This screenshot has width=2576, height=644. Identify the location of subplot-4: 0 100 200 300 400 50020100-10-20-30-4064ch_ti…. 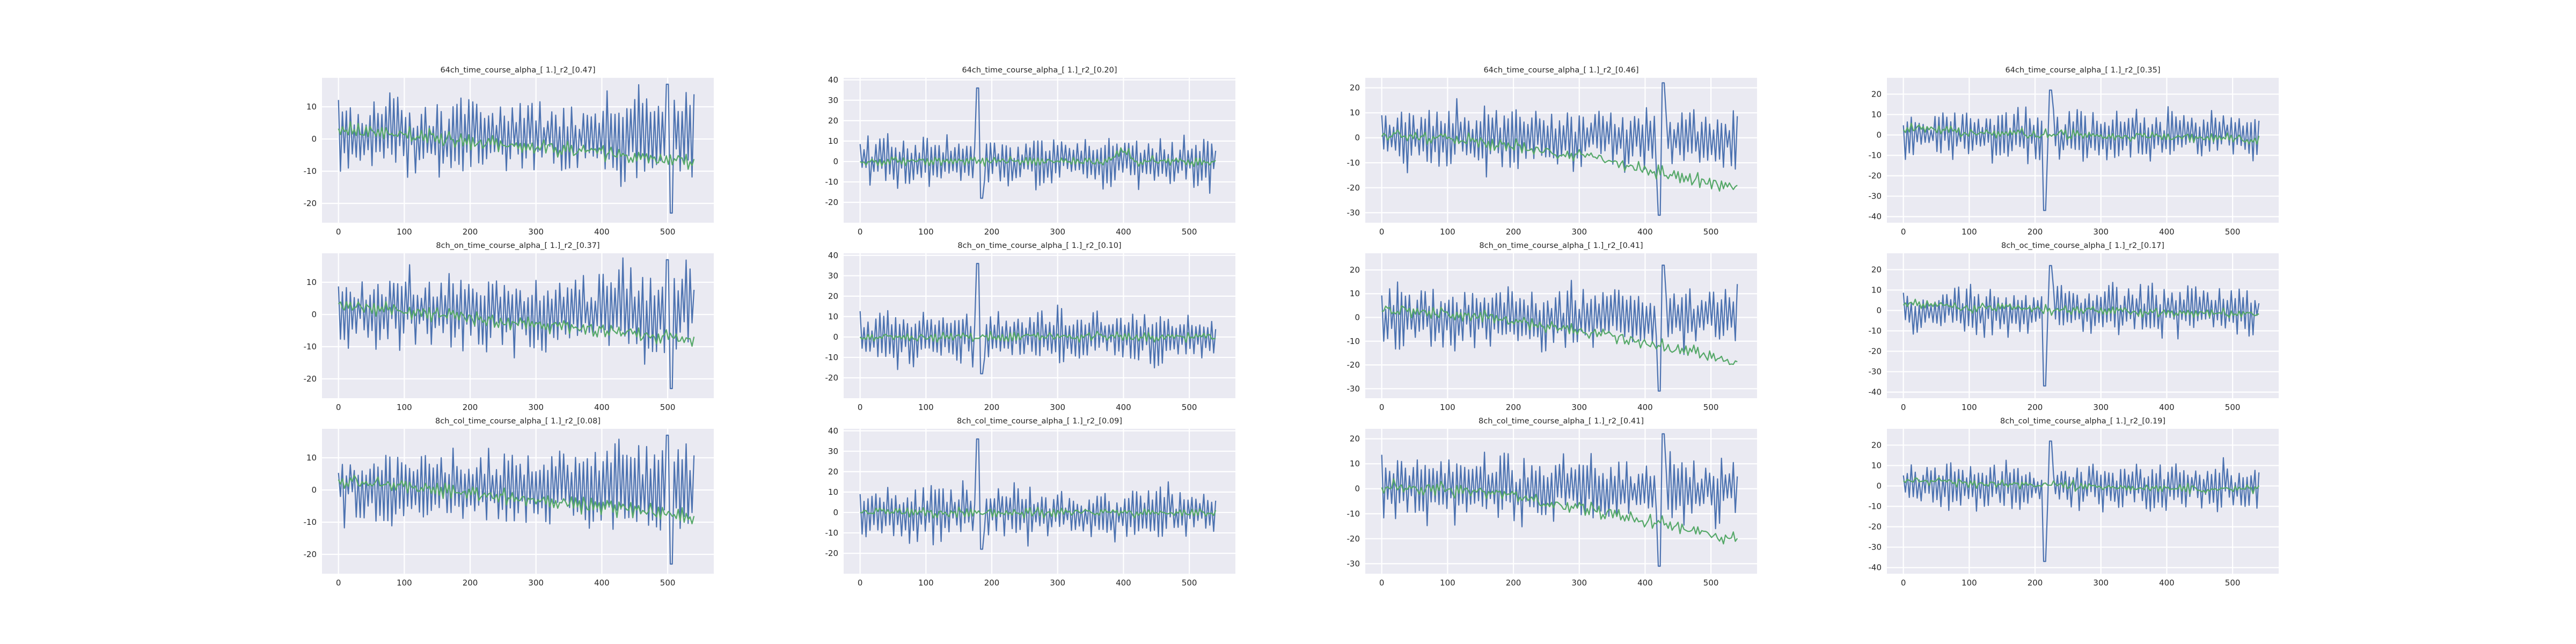
(2074, 151).